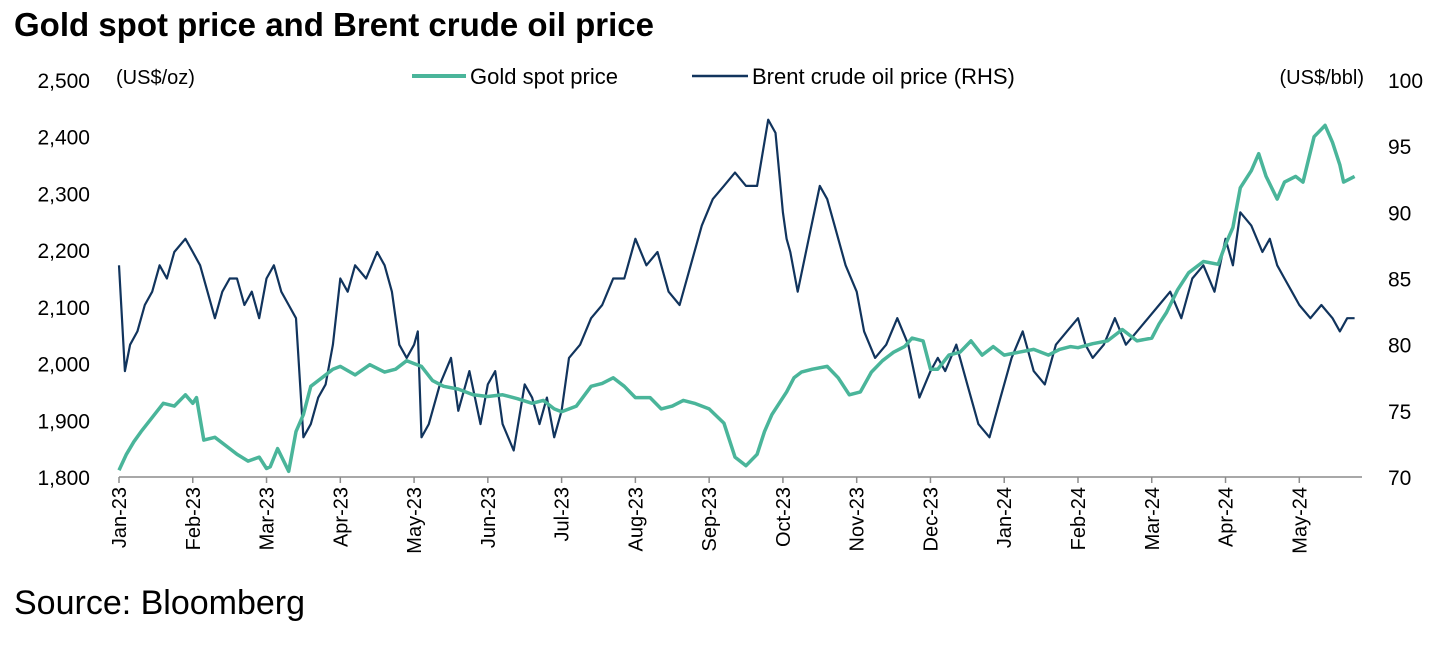  Describe the element at coordinates (1322, 78) in the screenshot. I see `right-axis-unit: (US$/bbl)` at that location.